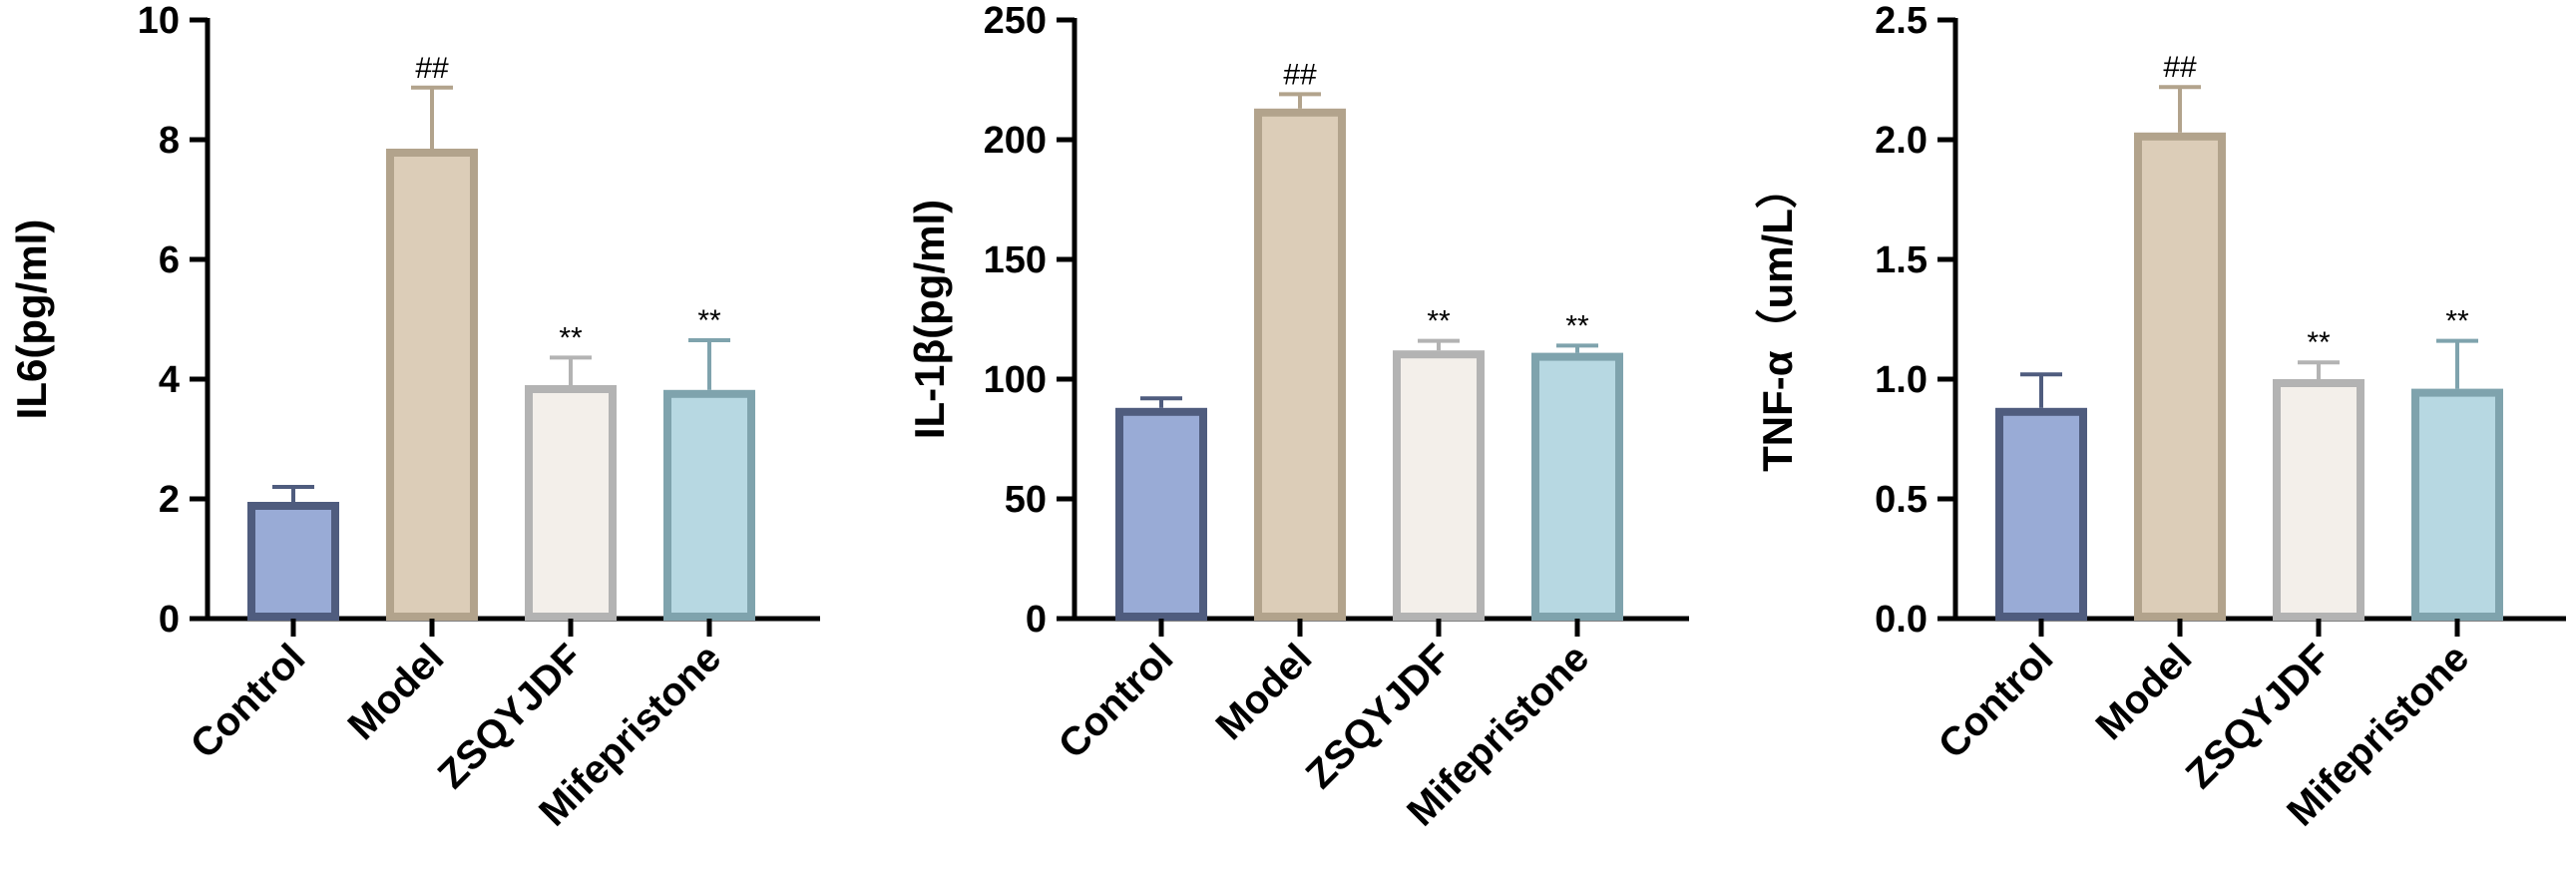 This screenshot has height=884, width=2576. I want to click on y-tick-label: 200, so click(1015, 141).